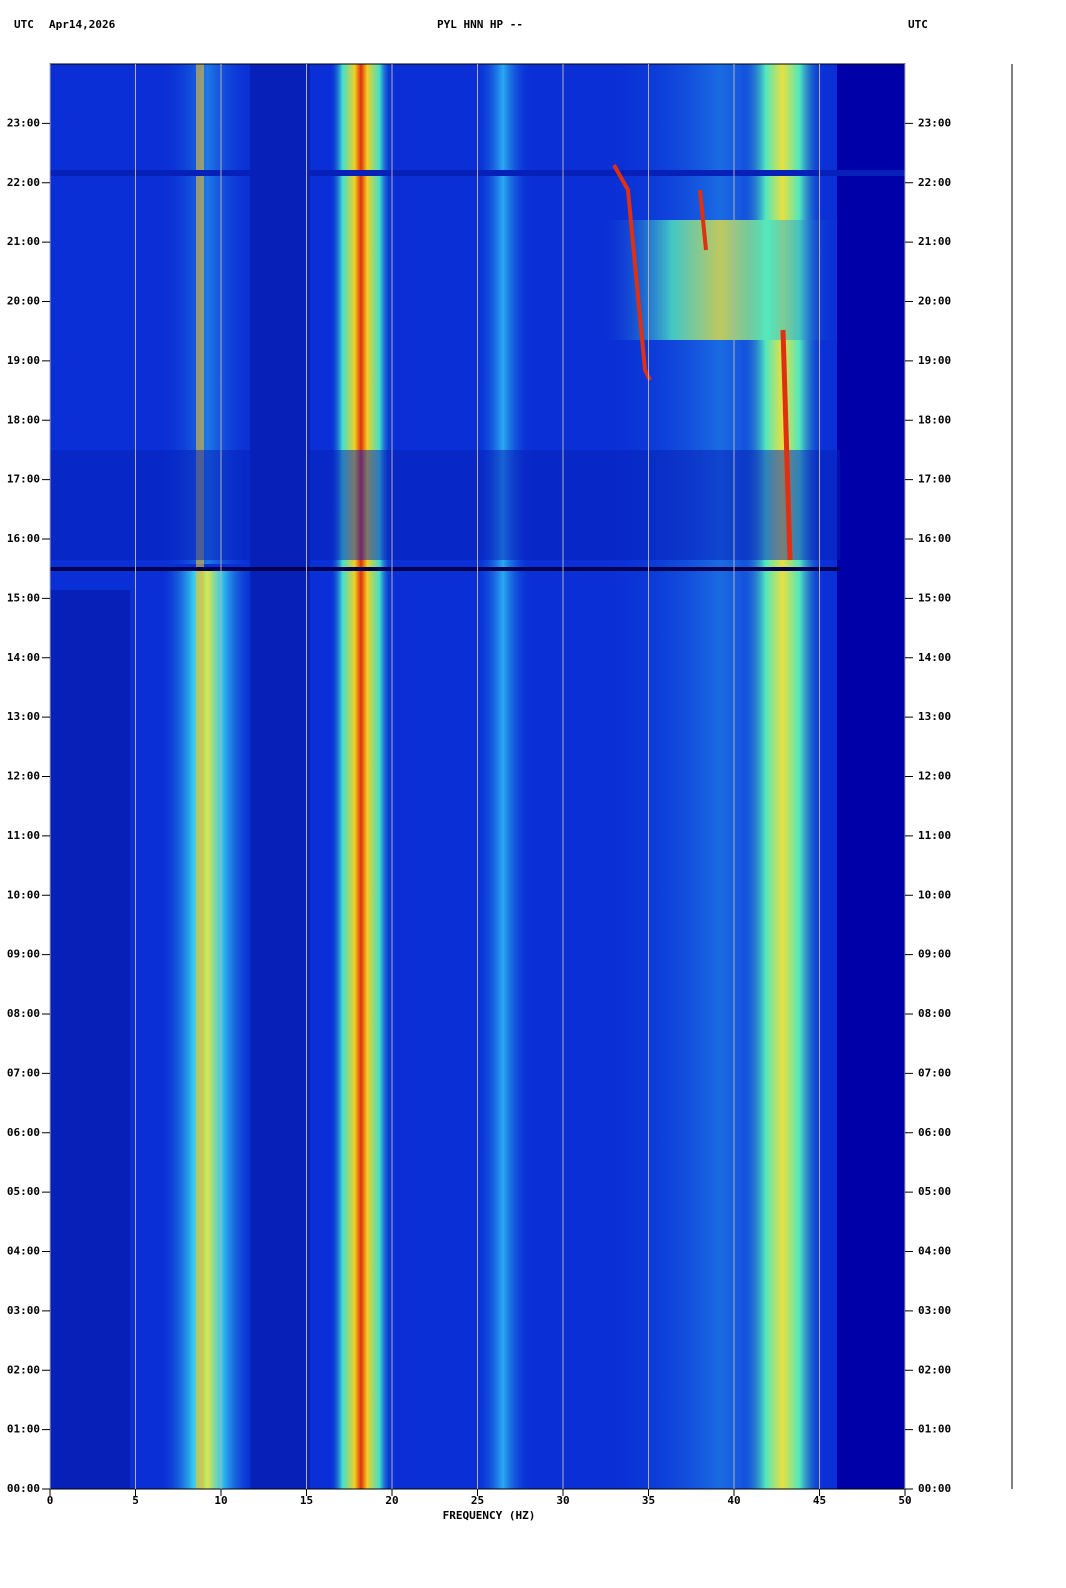 The width and height of the screenshot is (1066, 1588). What do you see at coordinates (391, 1500) in the screenshot?
I see `x-tick-label: 20` at bounding box center [391, 1500].